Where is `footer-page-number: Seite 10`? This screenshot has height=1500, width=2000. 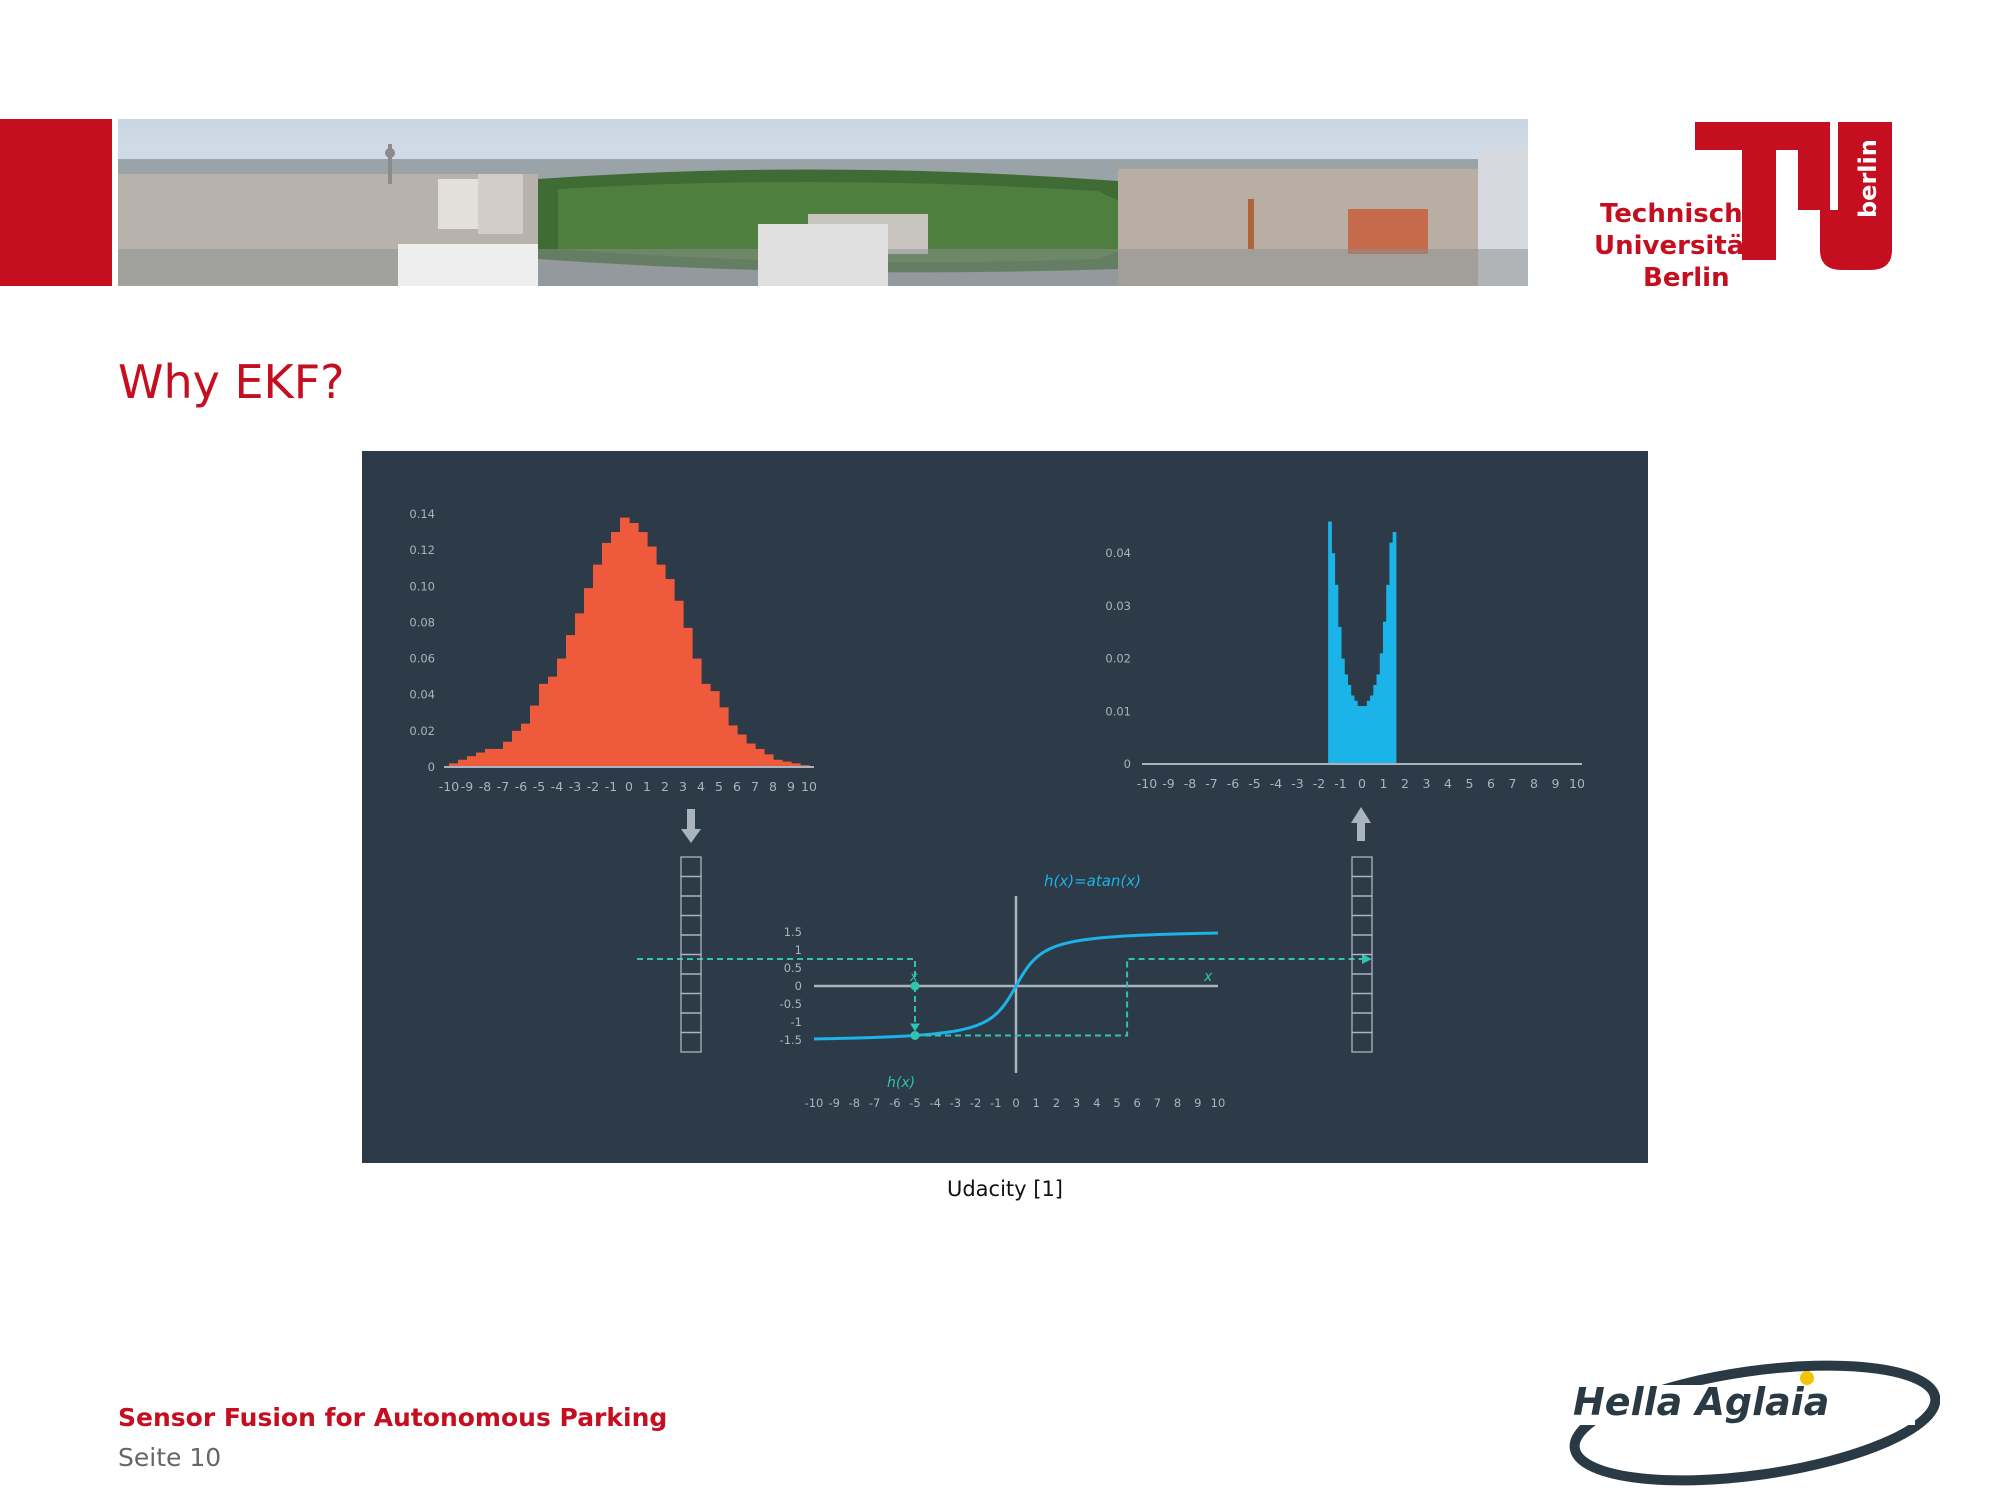 footer-page-number: Seite 10 is located at coordinates (170, 1457).